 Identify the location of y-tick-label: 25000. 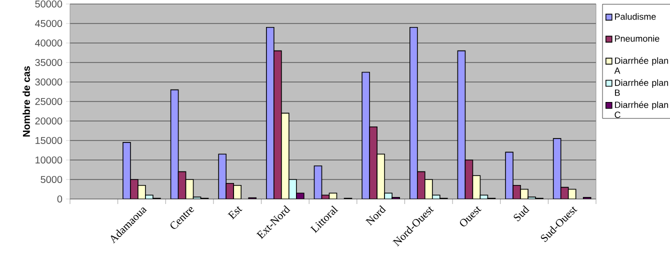
(48, 102).